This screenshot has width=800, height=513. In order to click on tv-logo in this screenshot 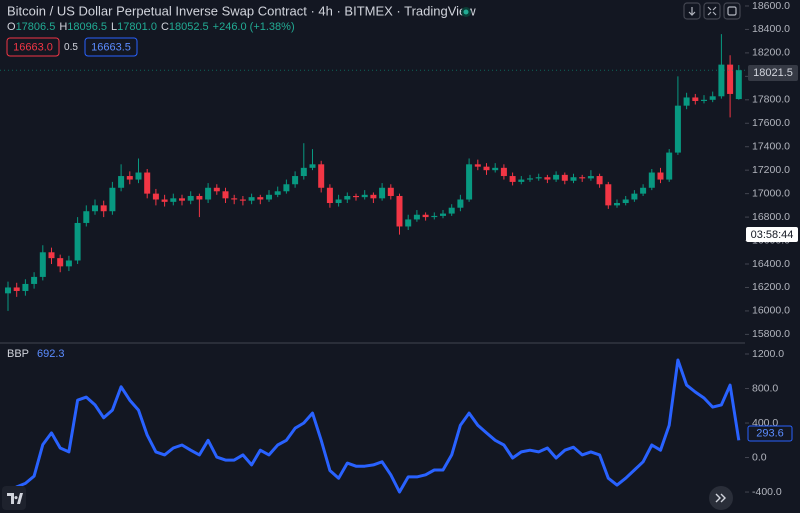, I will do `click(14, 498)`.